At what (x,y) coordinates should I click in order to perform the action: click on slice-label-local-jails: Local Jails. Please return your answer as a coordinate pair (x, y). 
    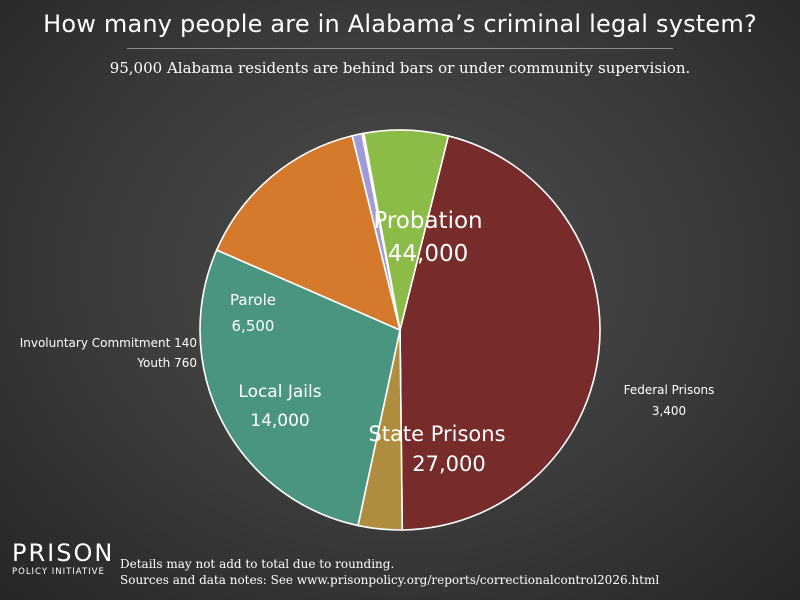
    Looking at the image, I should click on (279, 392).